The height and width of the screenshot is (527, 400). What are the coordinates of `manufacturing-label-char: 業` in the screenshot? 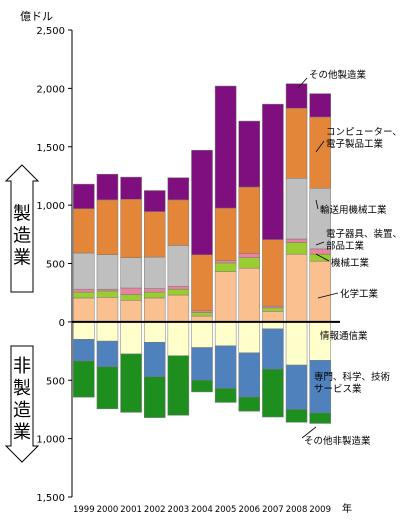 It's located at (22, 258).